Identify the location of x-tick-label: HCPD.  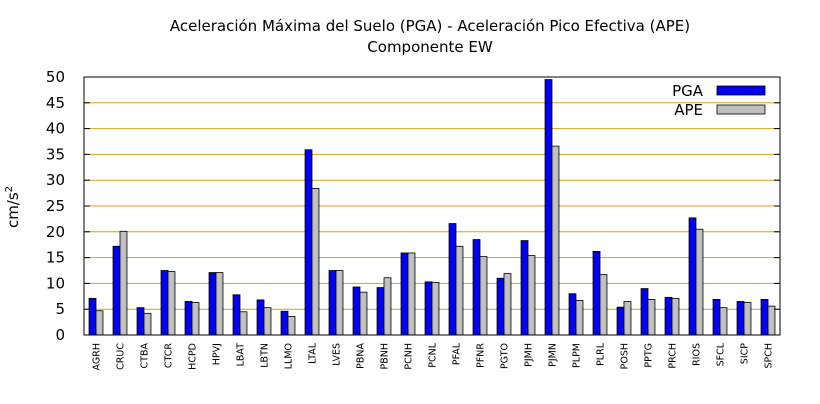
(193, 356).